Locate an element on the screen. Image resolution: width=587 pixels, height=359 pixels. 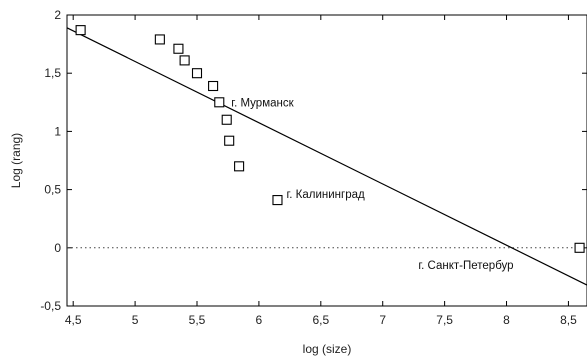
x-tick-label: 7,5 is located at coordinates (444, 320).